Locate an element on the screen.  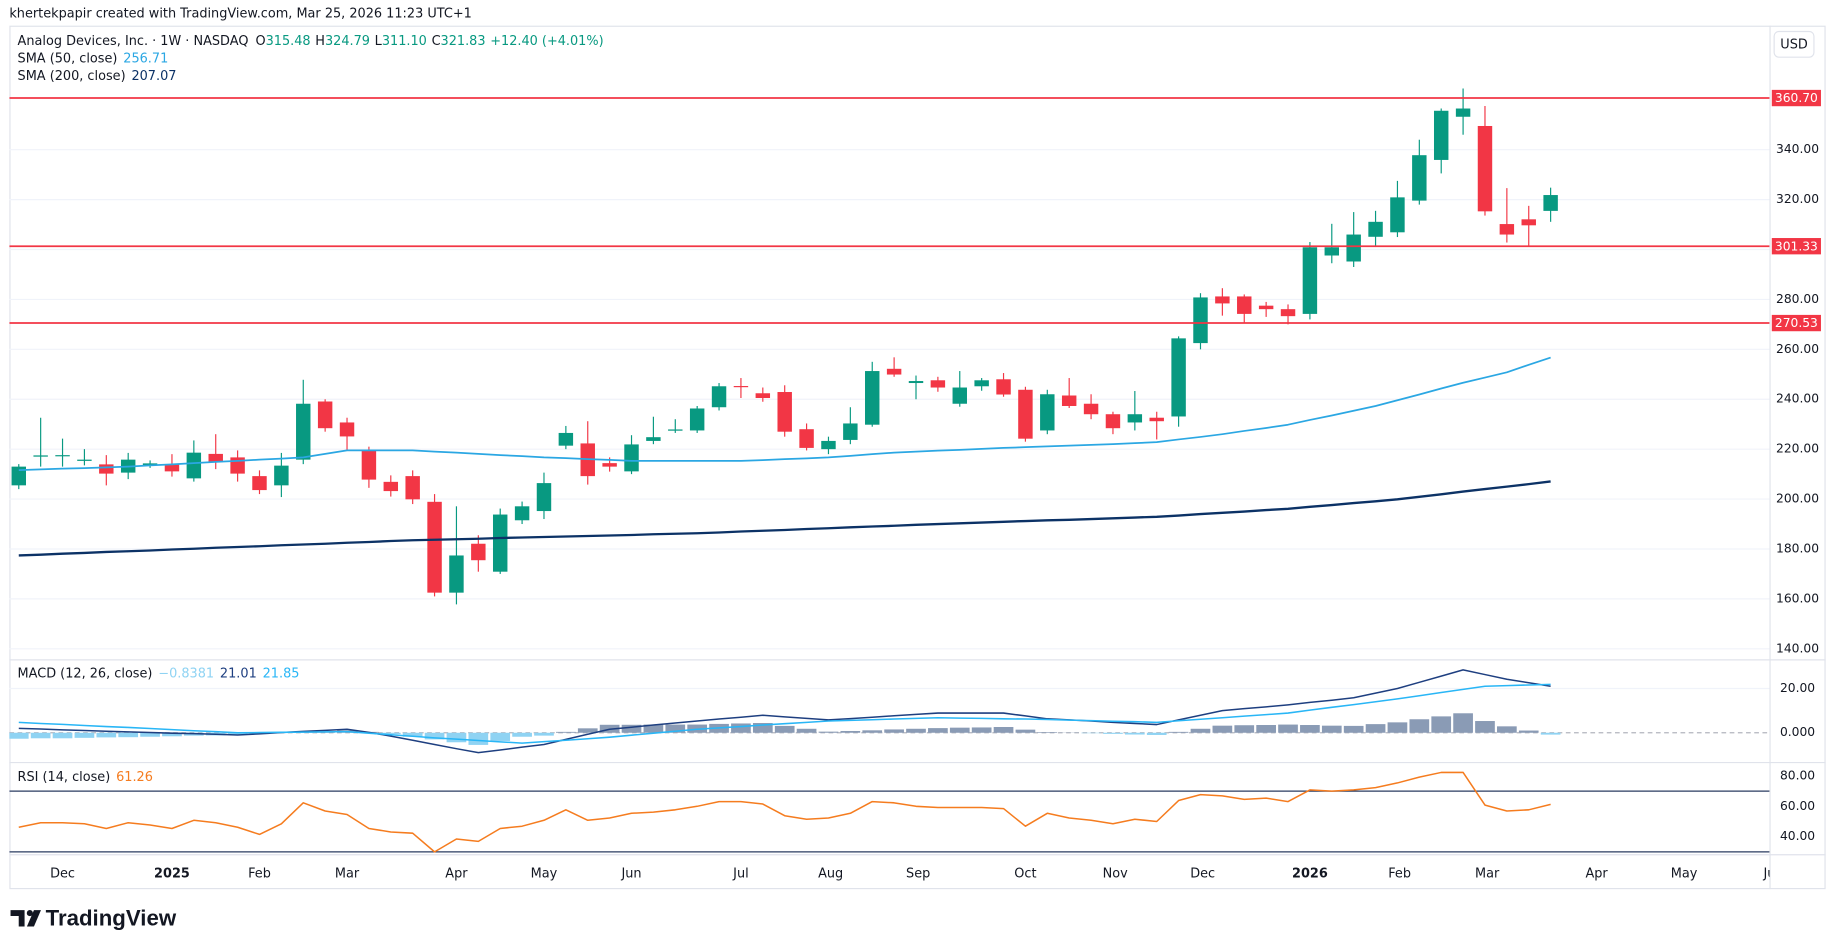
price-badge-label: 301.33 is located at coordinates (1796, 246).